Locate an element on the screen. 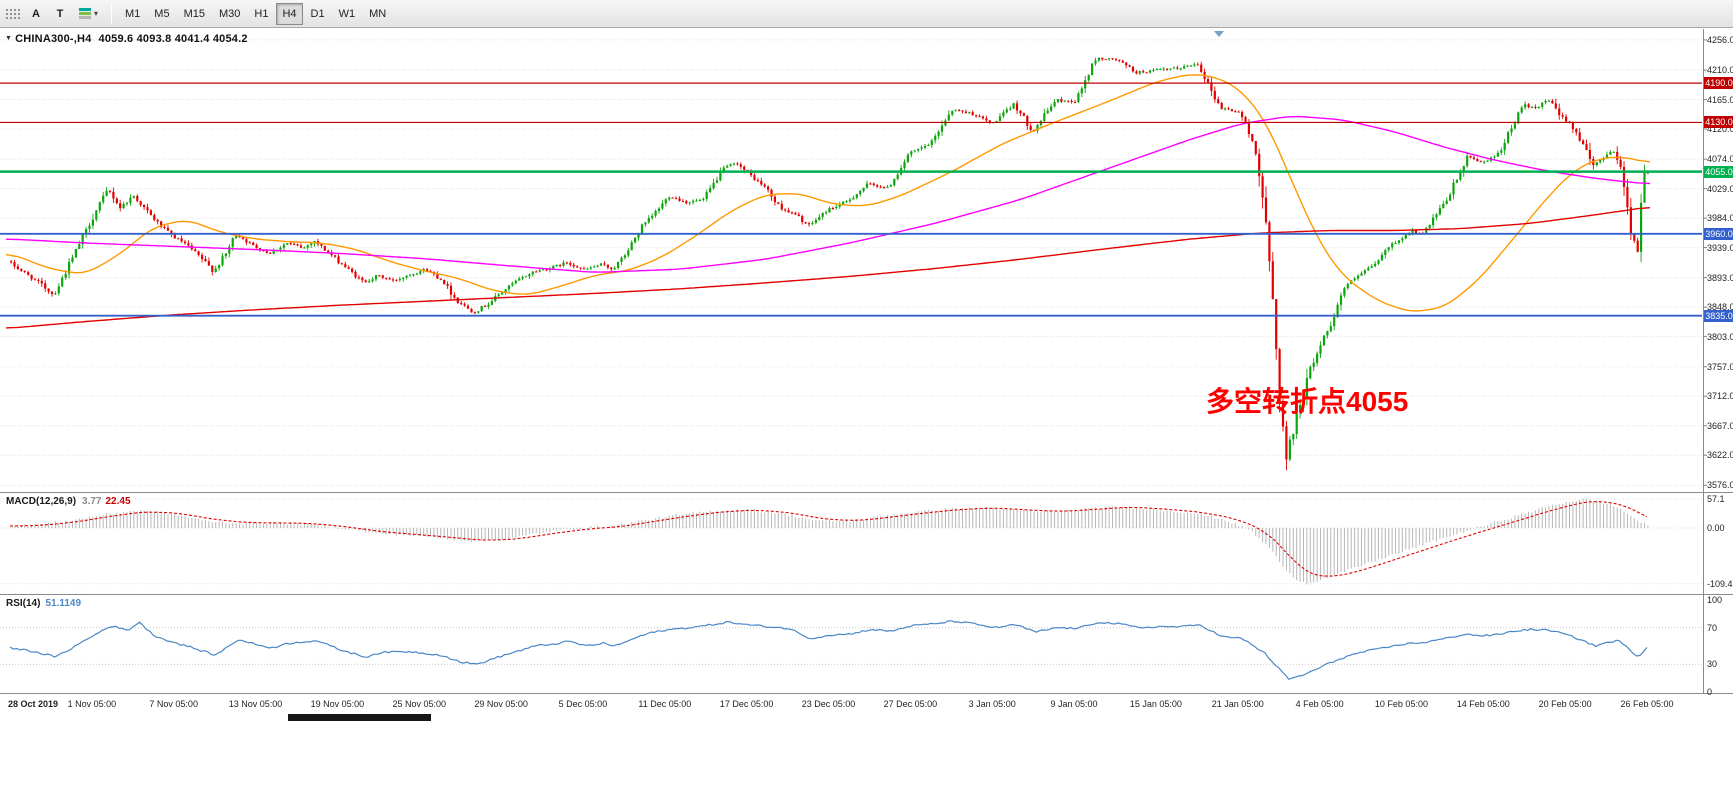  symbol-period-label: CHINA300-,H4 is located at coordinates (53, 39).